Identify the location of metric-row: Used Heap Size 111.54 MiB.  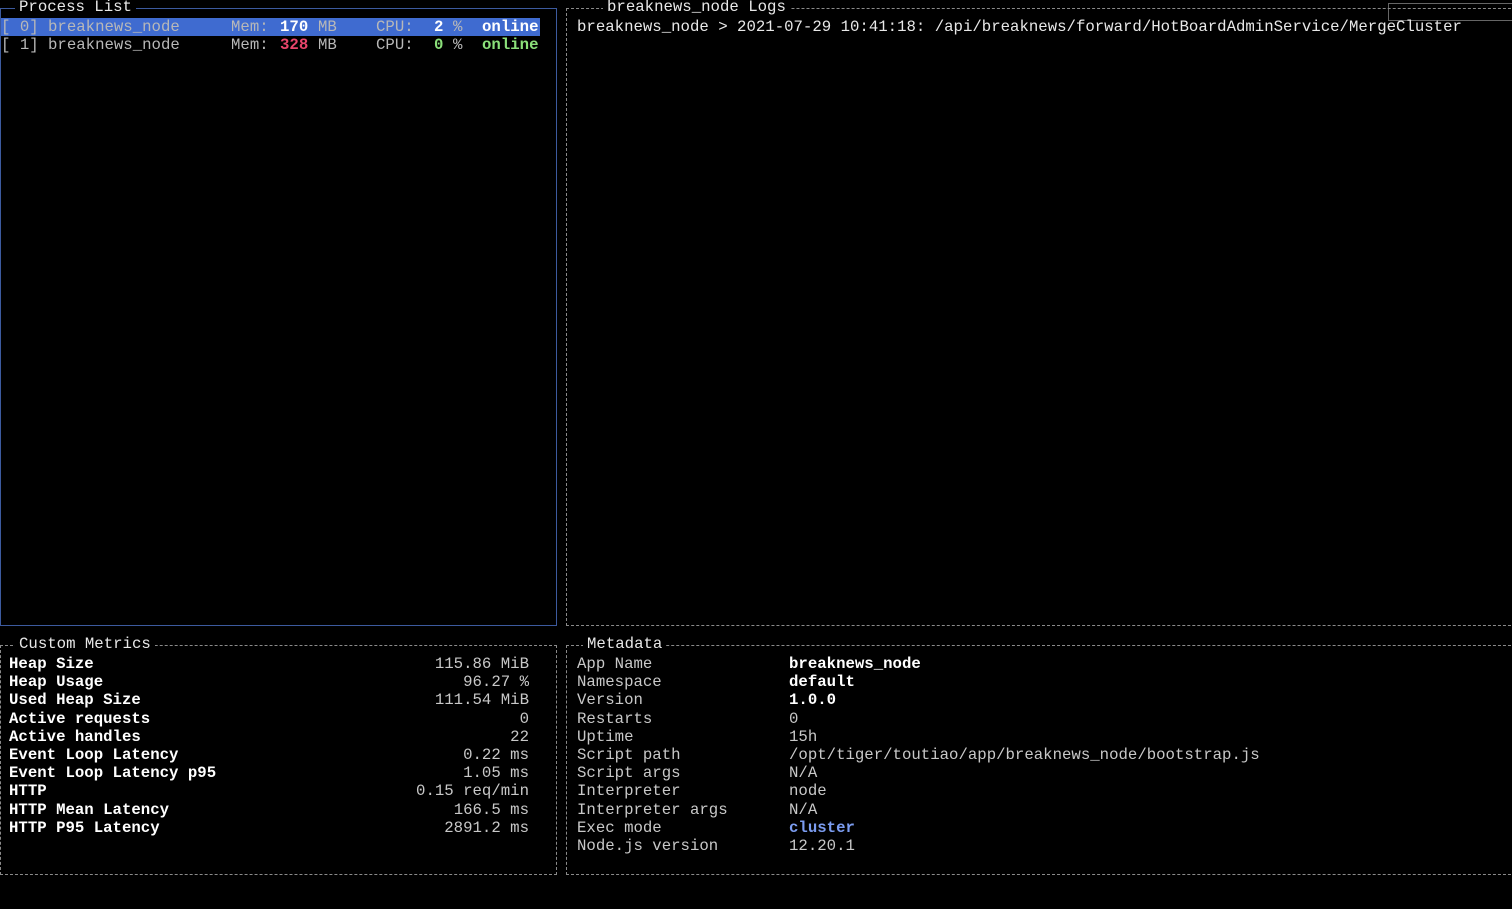
(278, 700).